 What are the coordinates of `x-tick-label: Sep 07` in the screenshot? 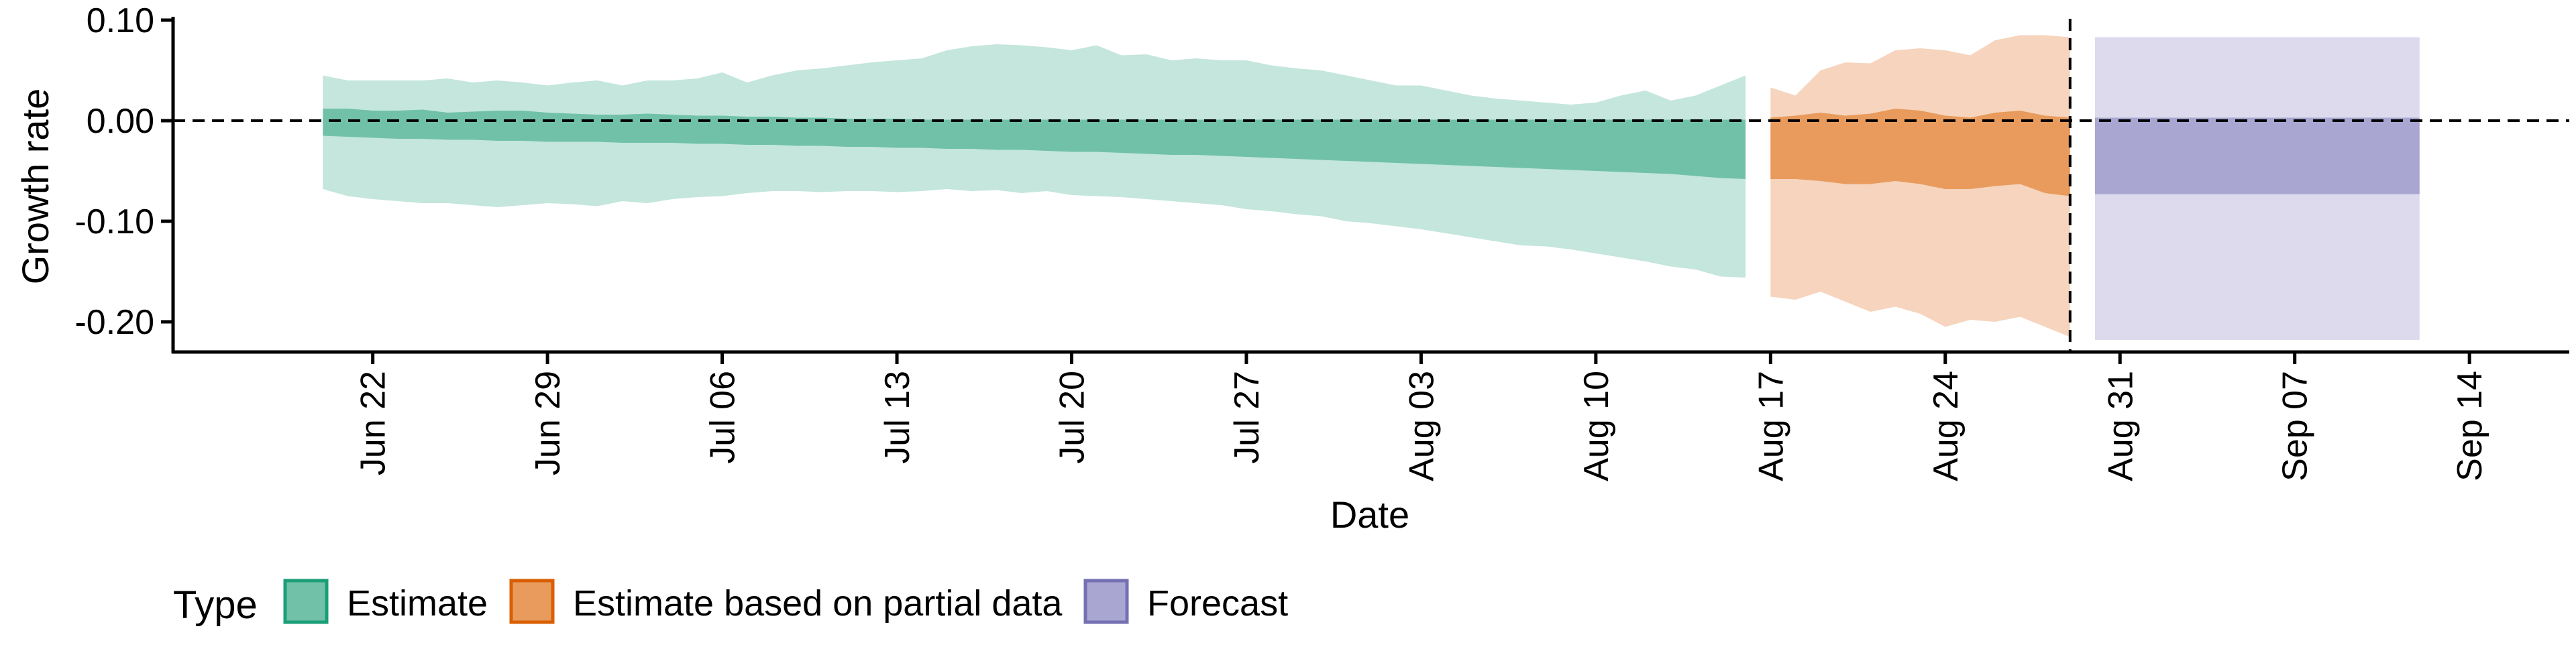 It's located at (2295, 426).